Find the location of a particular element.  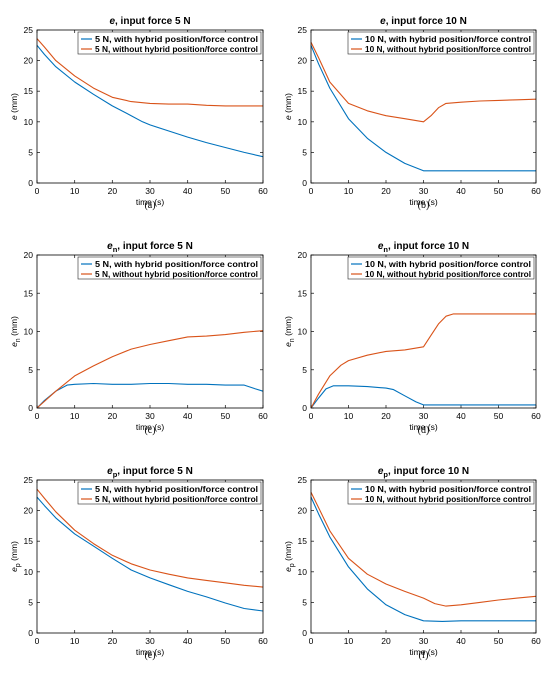

panel-caption: (d) is located at coordinates (424, 430).